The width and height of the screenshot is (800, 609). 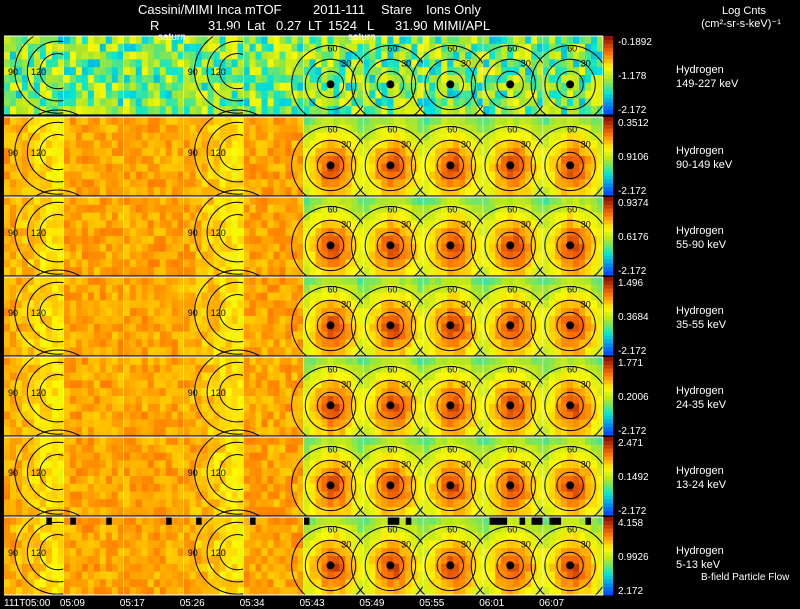 What do you see at coordinates (608, 181) in the screenshot?
I see `colorbar-segment` at bounding box center [608, 181].